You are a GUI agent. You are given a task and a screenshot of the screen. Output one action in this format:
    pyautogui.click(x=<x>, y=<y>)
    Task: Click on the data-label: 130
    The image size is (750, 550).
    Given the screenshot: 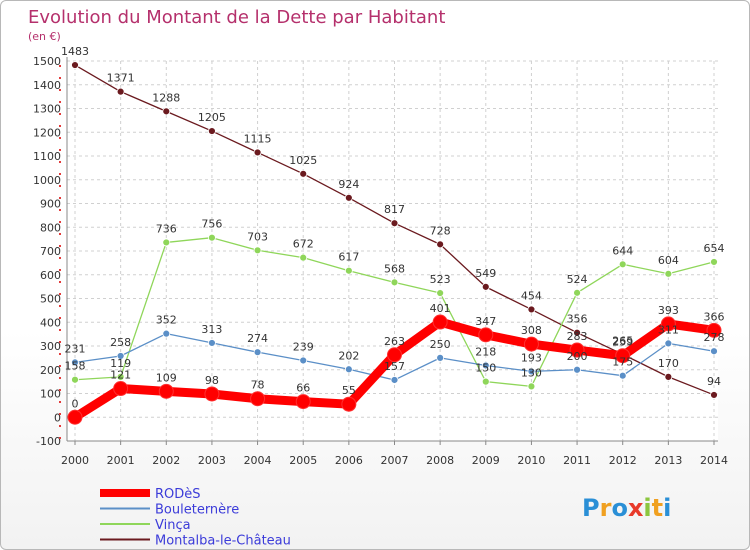 What is the action you would take?
    pyautogui.click(x=531, y=372)
    